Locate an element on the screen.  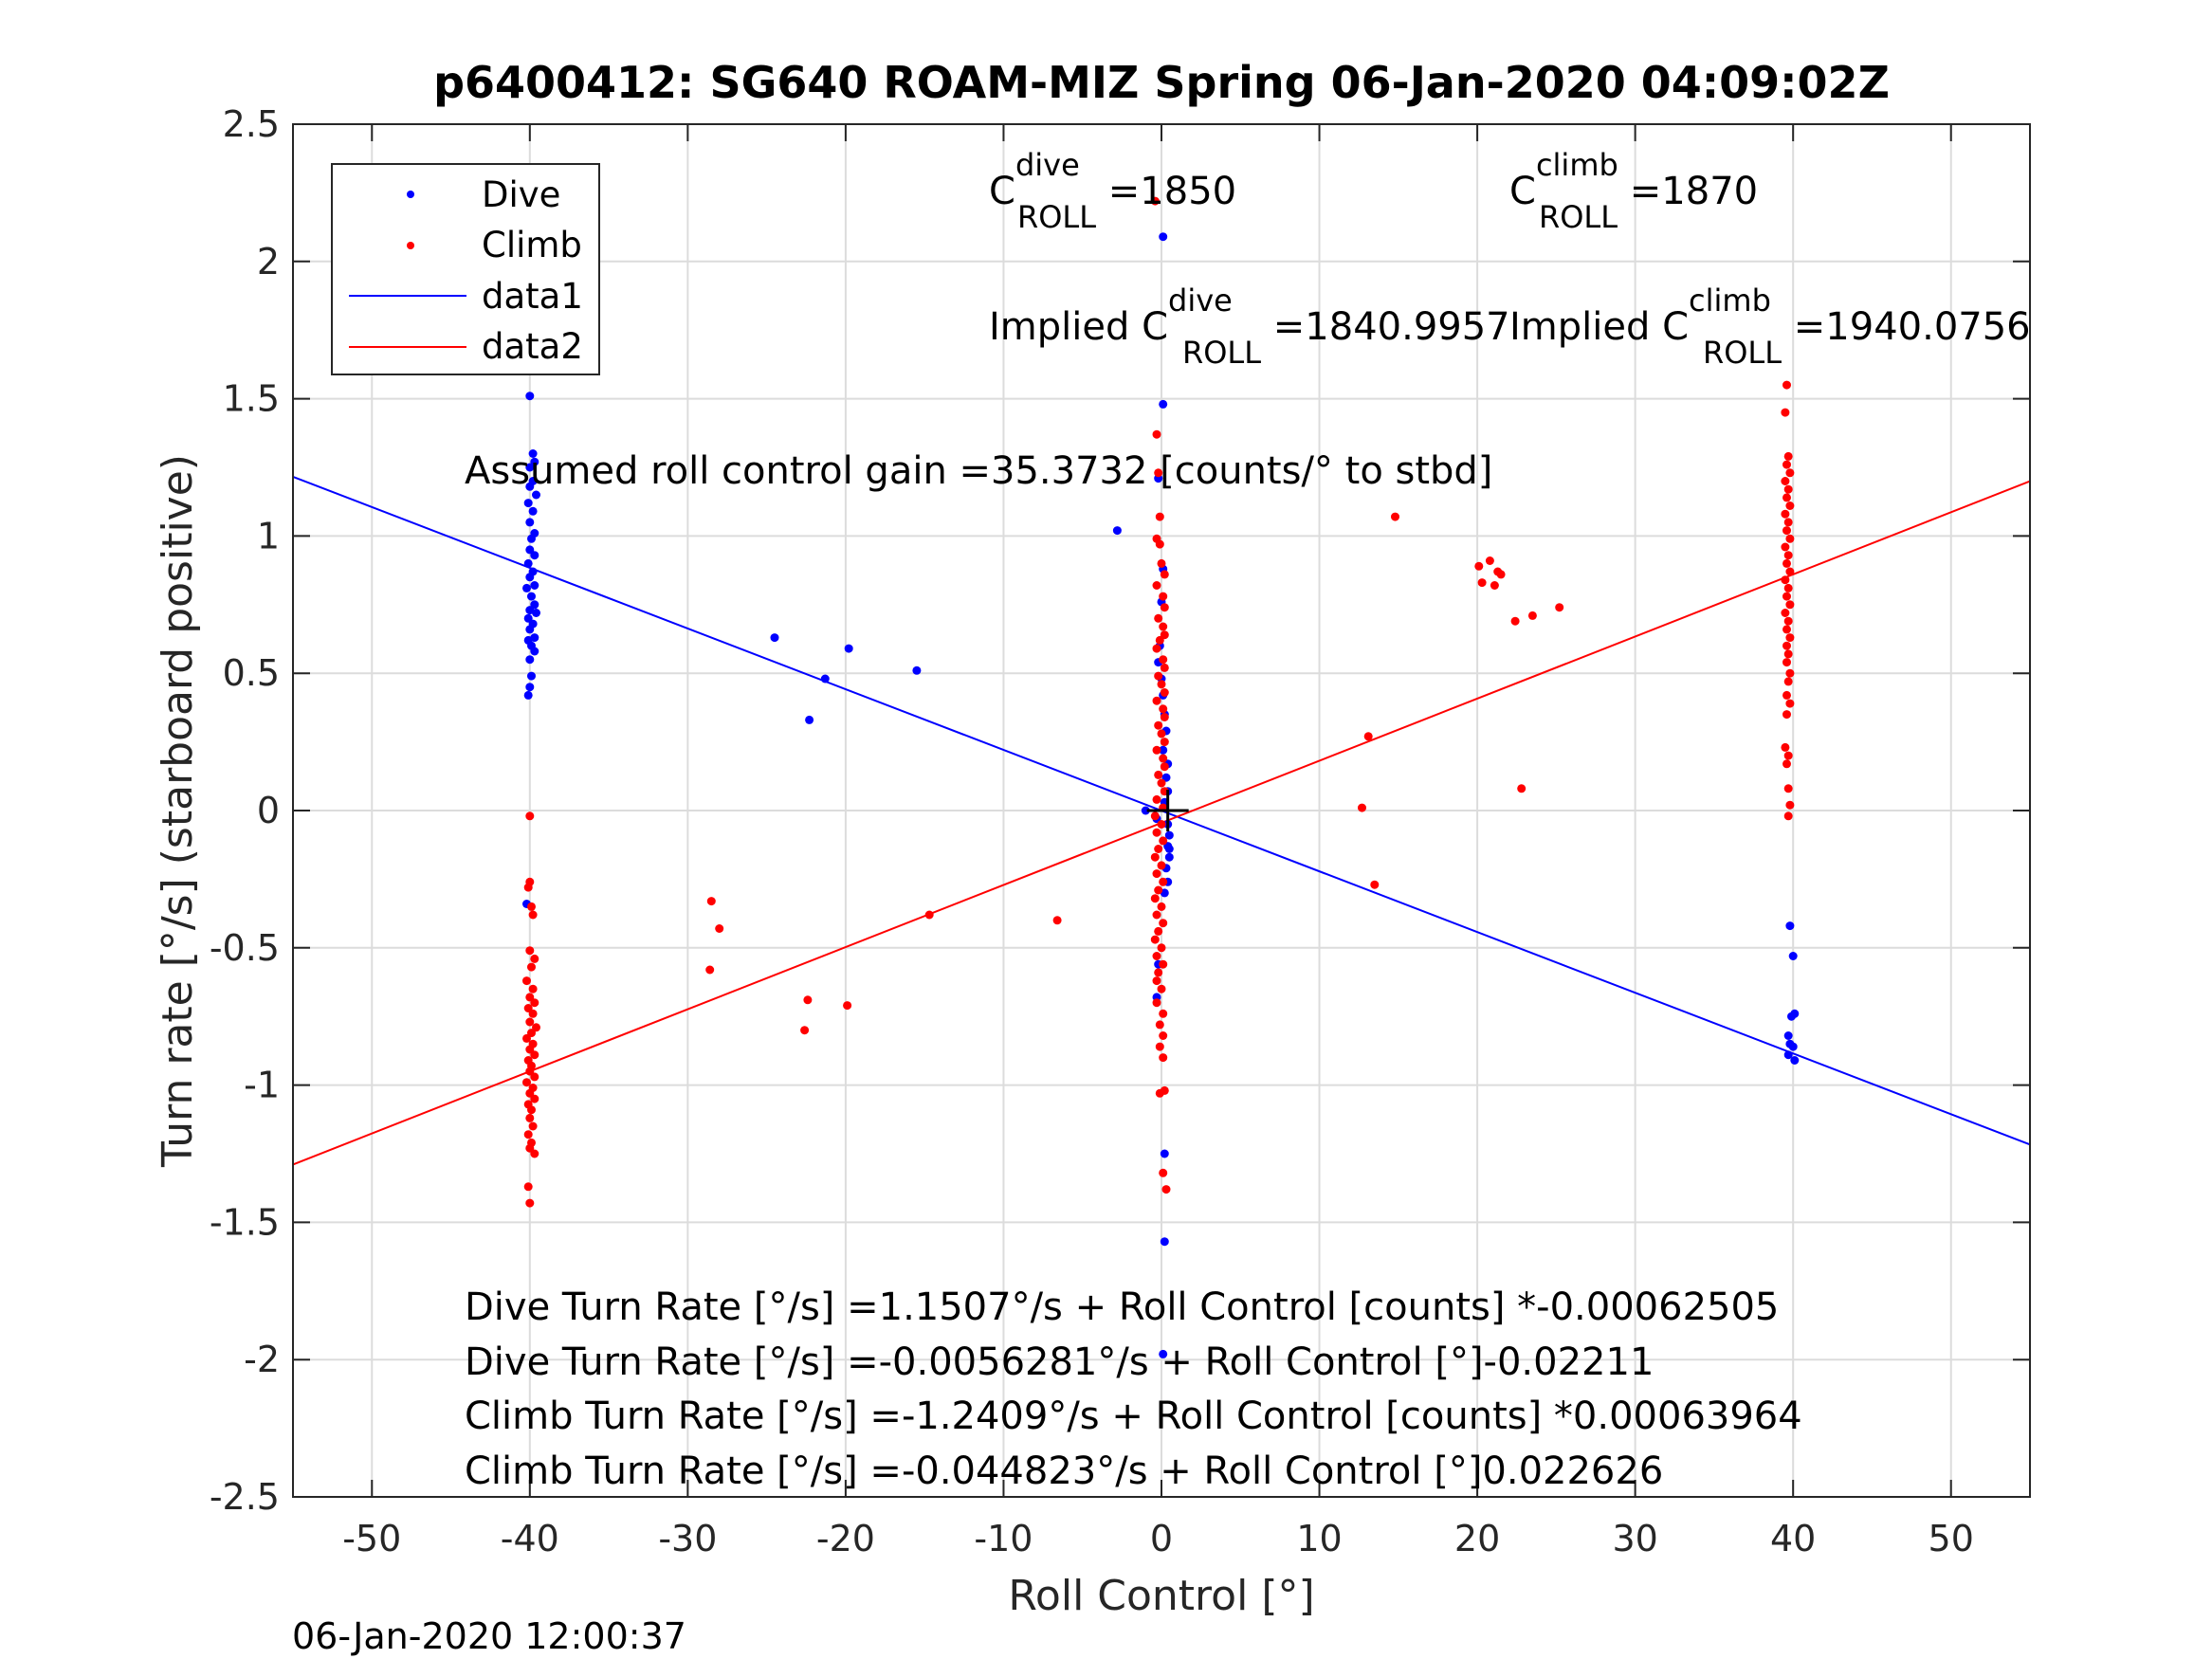
x-axis-label: Roll Control [°] is located at coordinates (1161, 1596).